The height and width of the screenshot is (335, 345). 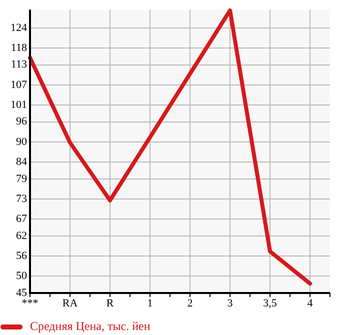 I want to click on y-tick-label: 56, so click(x=22, y=256).